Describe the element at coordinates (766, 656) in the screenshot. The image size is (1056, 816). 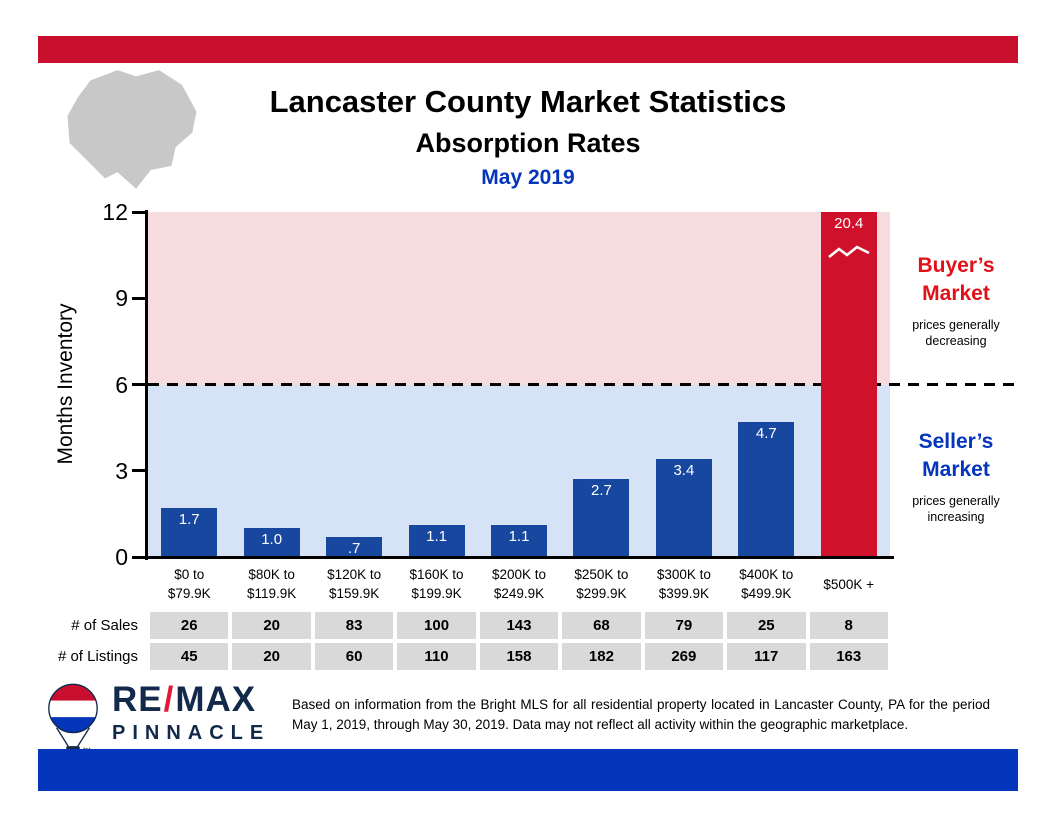
I see `table-cell: 117` at that location.